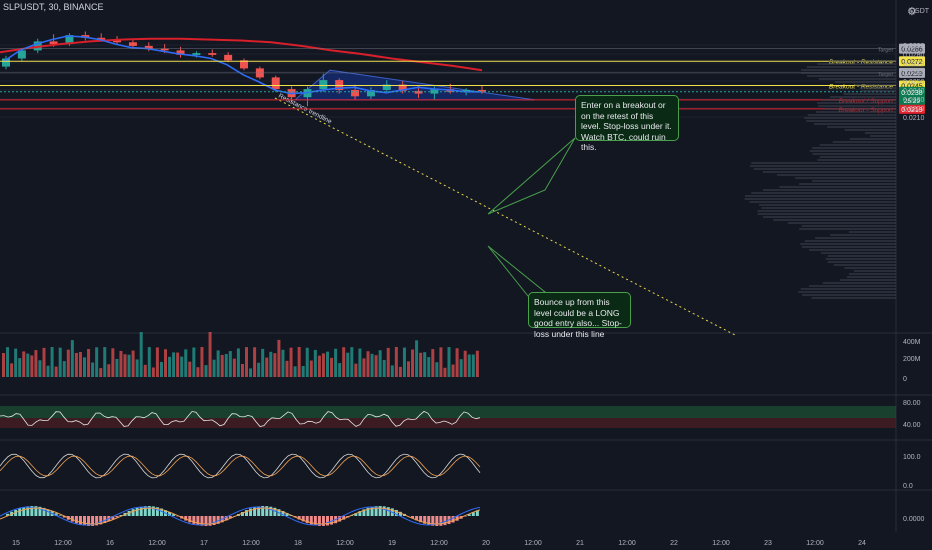 This screenshot has width=932, height=550. Describe the element at coordinates (861, 62) in the screenshot. I see `price-level-label: Breakout - Resistance` at that location.